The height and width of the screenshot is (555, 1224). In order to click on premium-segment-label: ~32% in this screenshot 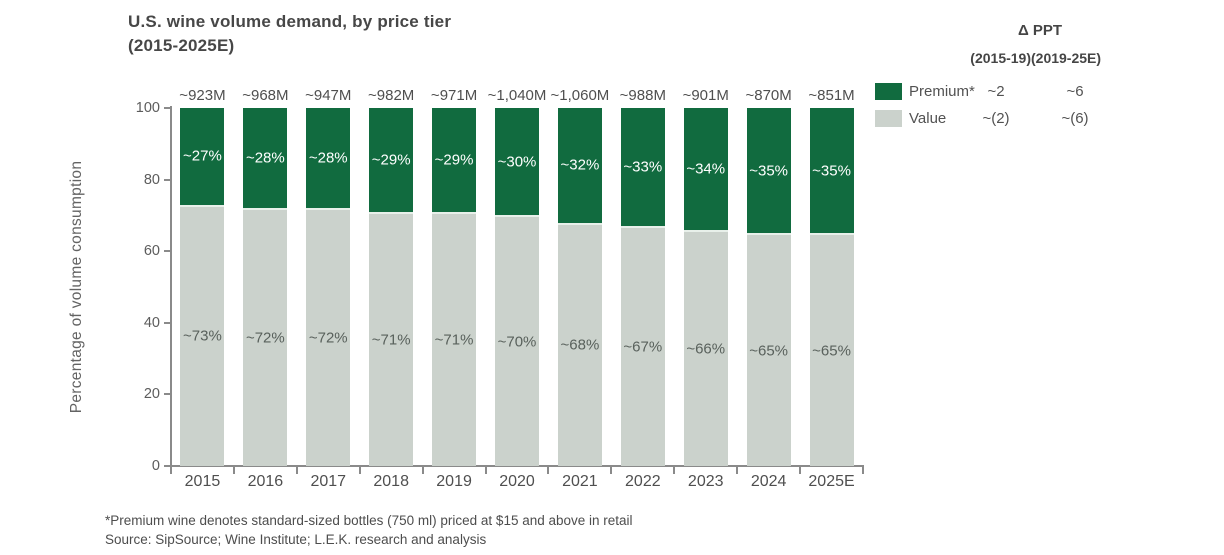, I will do `click(580, 165)`.